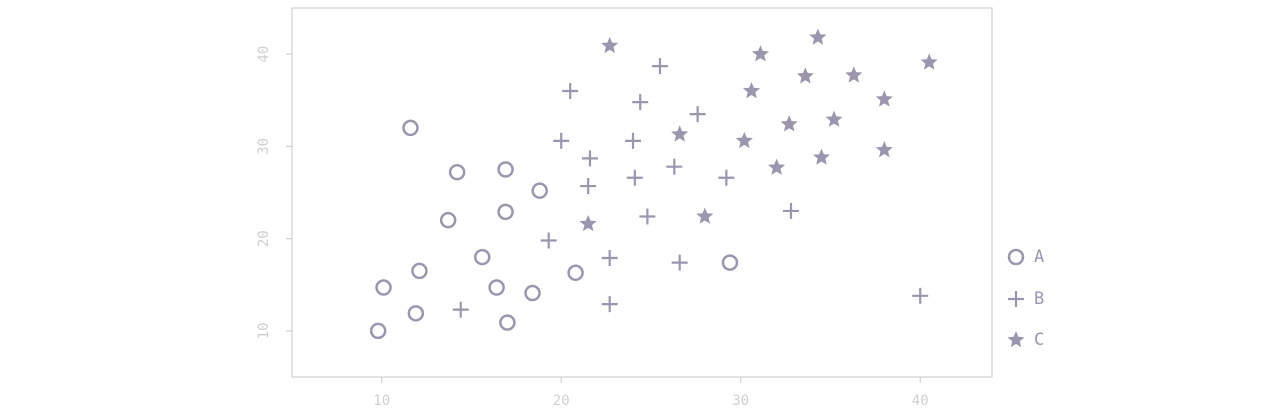 This screenshot has height=418, width=1268. What do you see at coordinates (1025, 257) in the screenshot?
I see `legend-item-A: A` at bounding box center [1025, 257].